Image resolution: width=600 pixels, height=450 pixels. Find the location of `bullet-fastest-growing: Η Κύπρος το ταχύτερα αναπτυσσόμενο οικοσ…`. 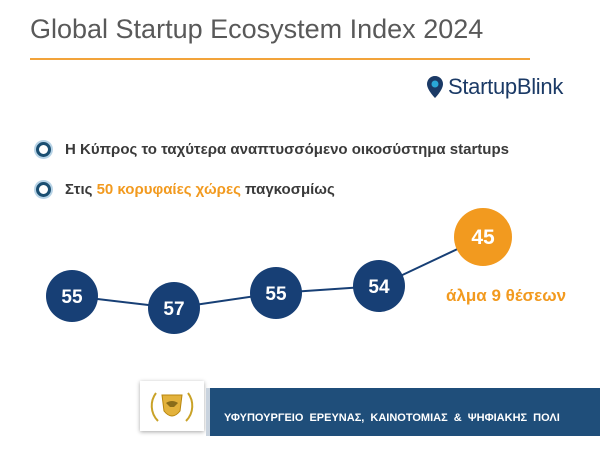

bullet-fastest-growing: Η Κύπρος το ταχύτερα αναπτυσσόμενο οικοσ… is located at coordinates (272, 149).